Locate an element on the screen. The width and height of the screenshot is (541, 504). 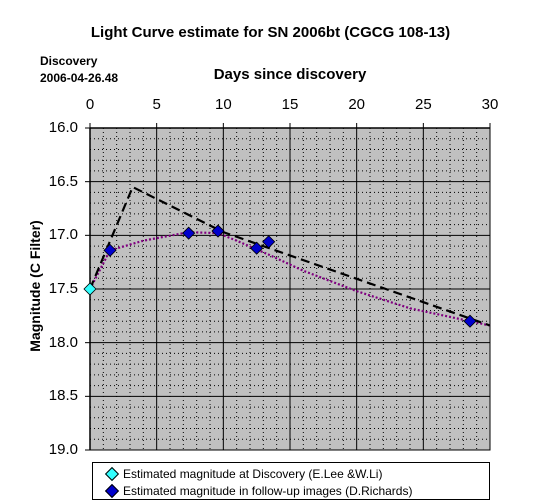
x-tick-label: 10 is located at coordinates (223, 104).